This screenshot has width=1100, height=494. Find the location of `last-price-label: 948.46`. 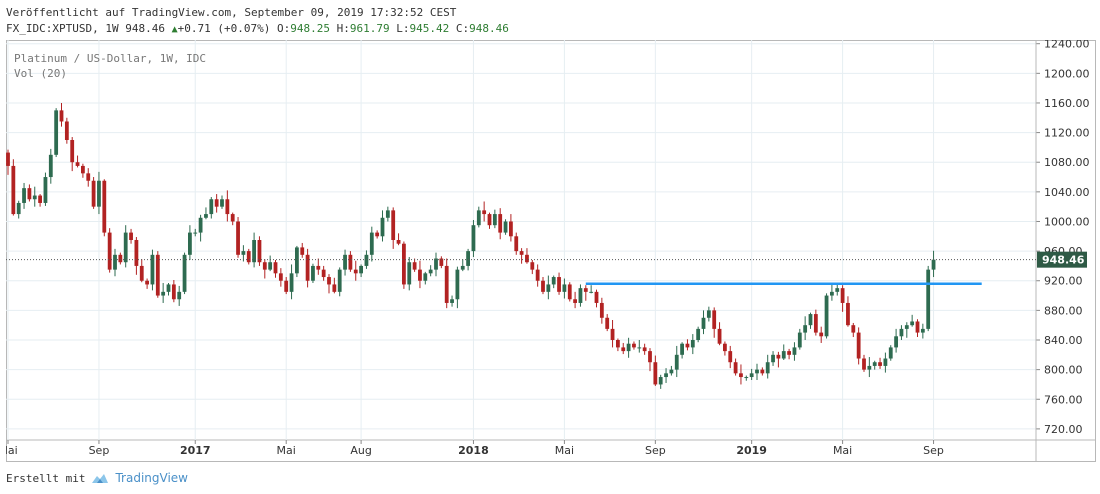

last-price-label: 948.46 is located at coordinates (1063, 260).